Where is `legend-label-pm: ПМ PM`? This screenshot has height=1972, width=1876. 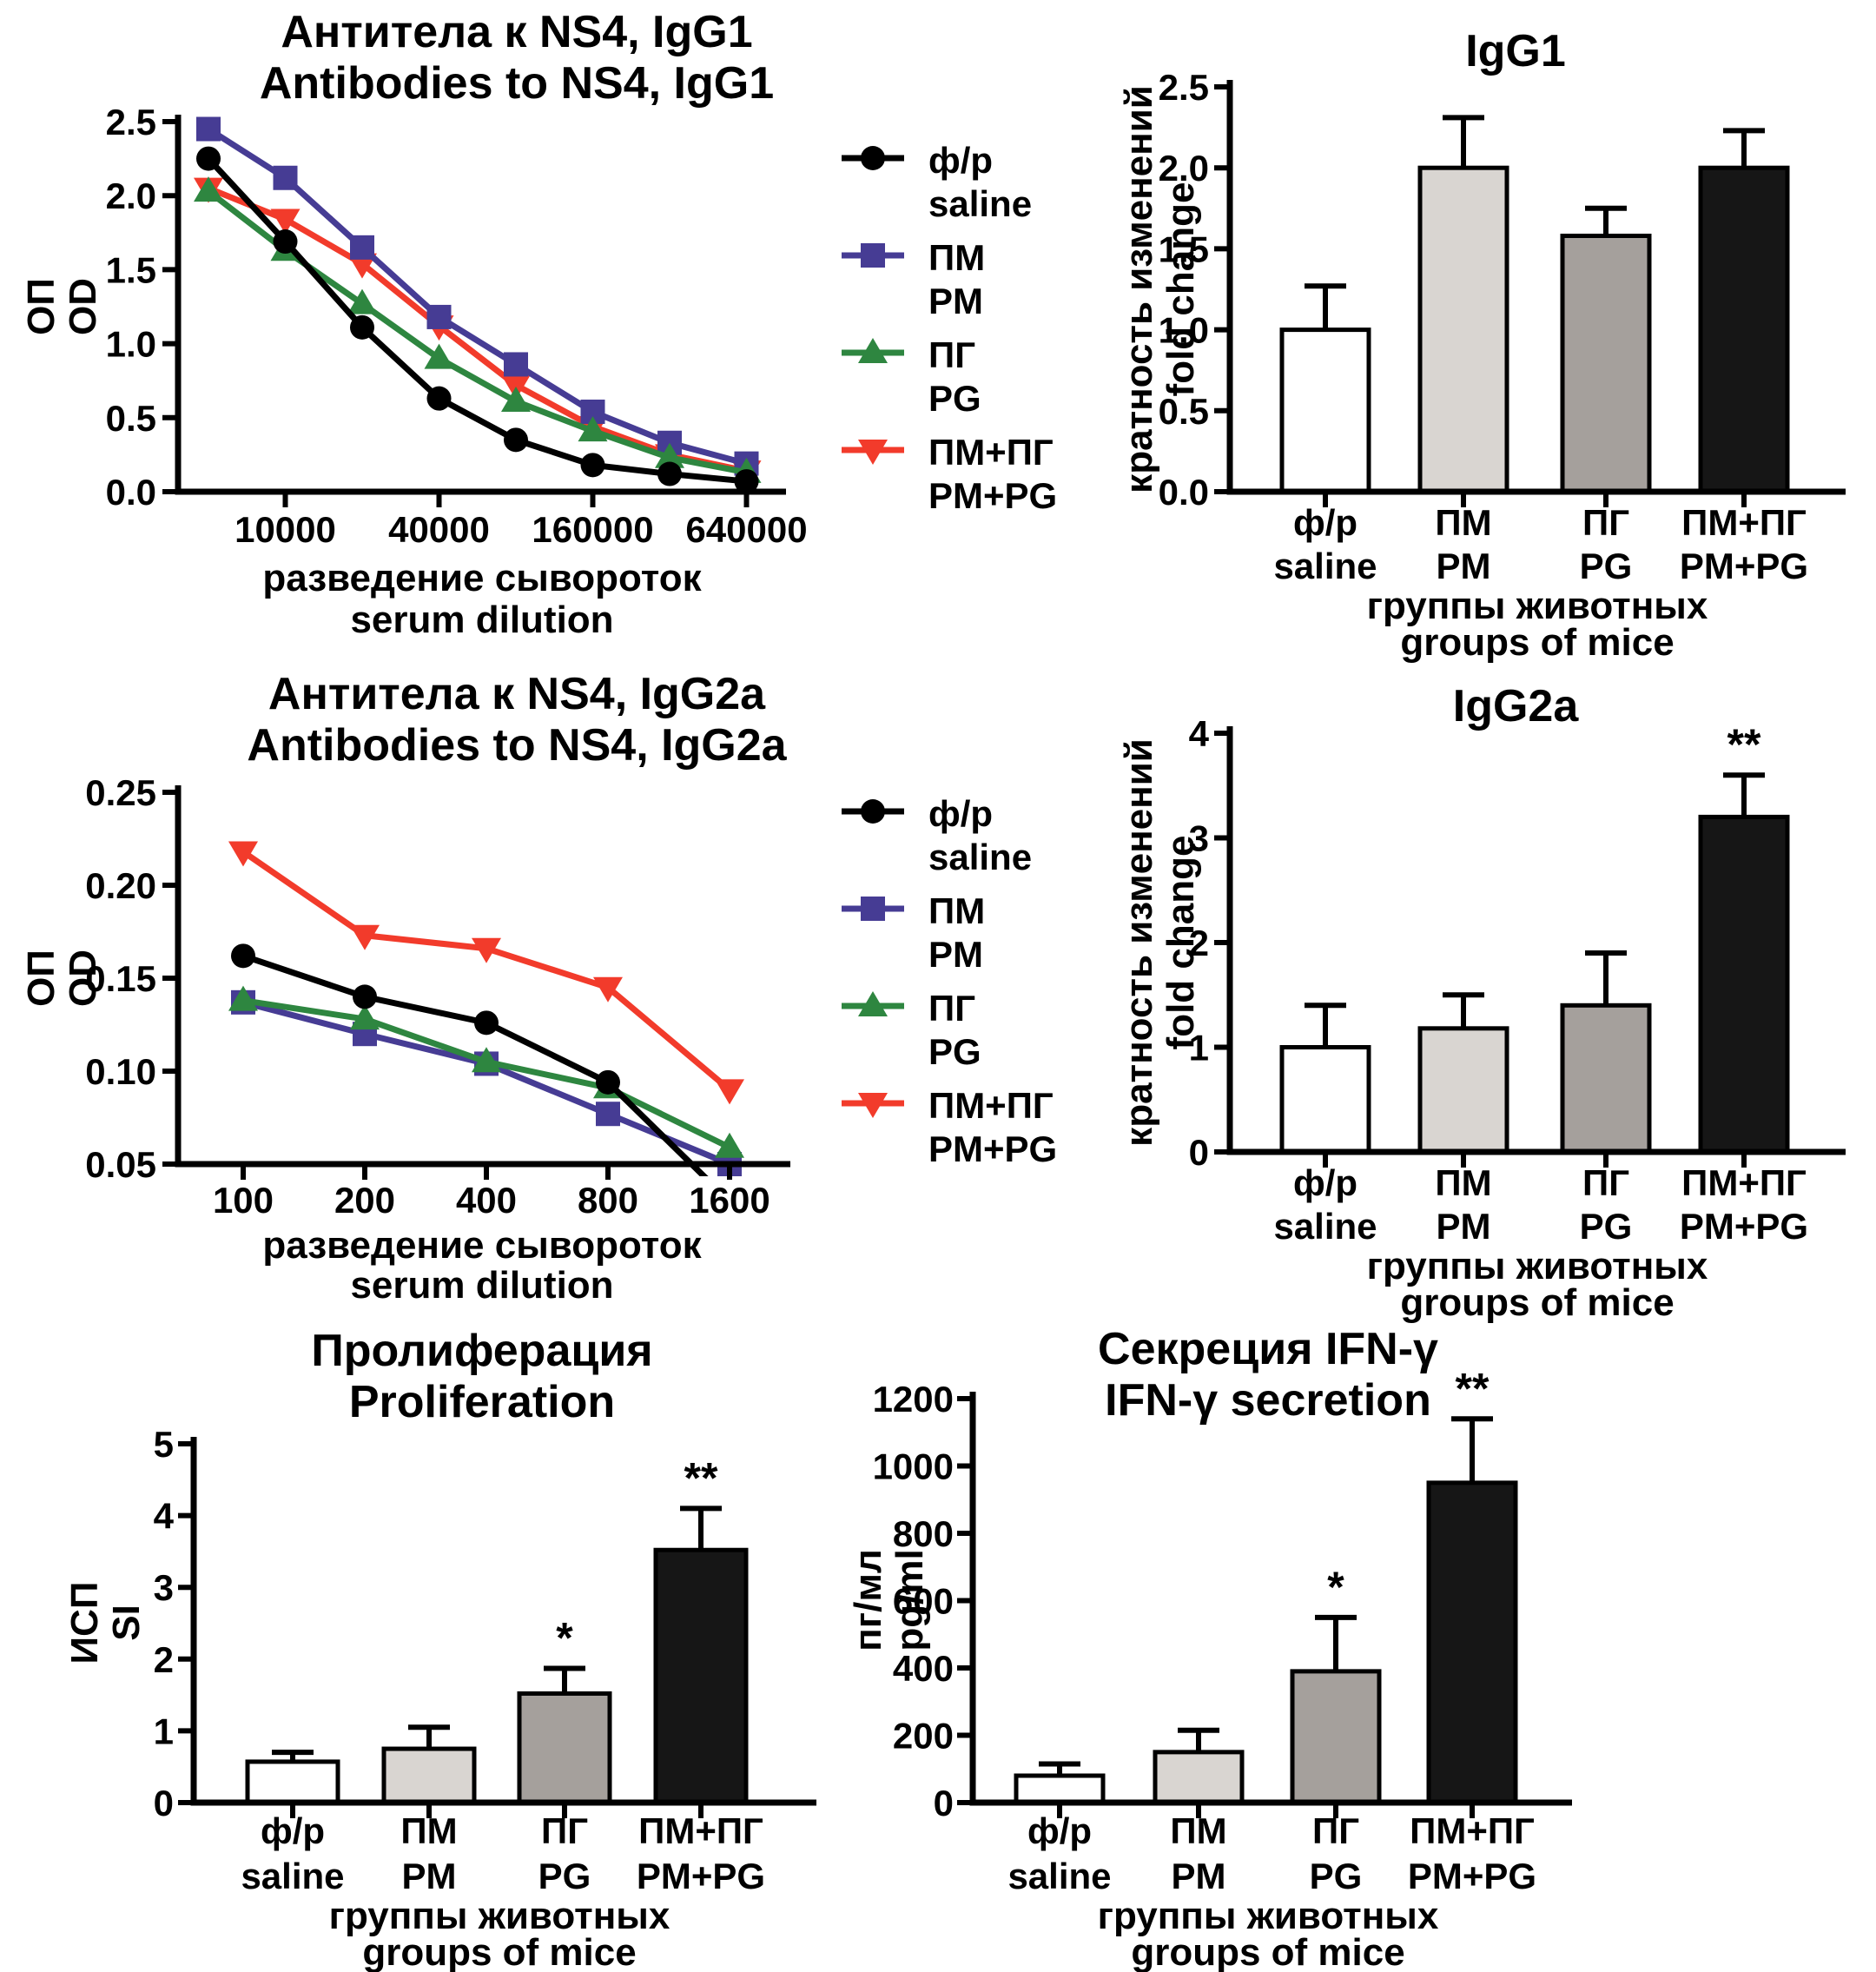
legend-label-pm: ПМ PM is located at coordinates (956, 279).